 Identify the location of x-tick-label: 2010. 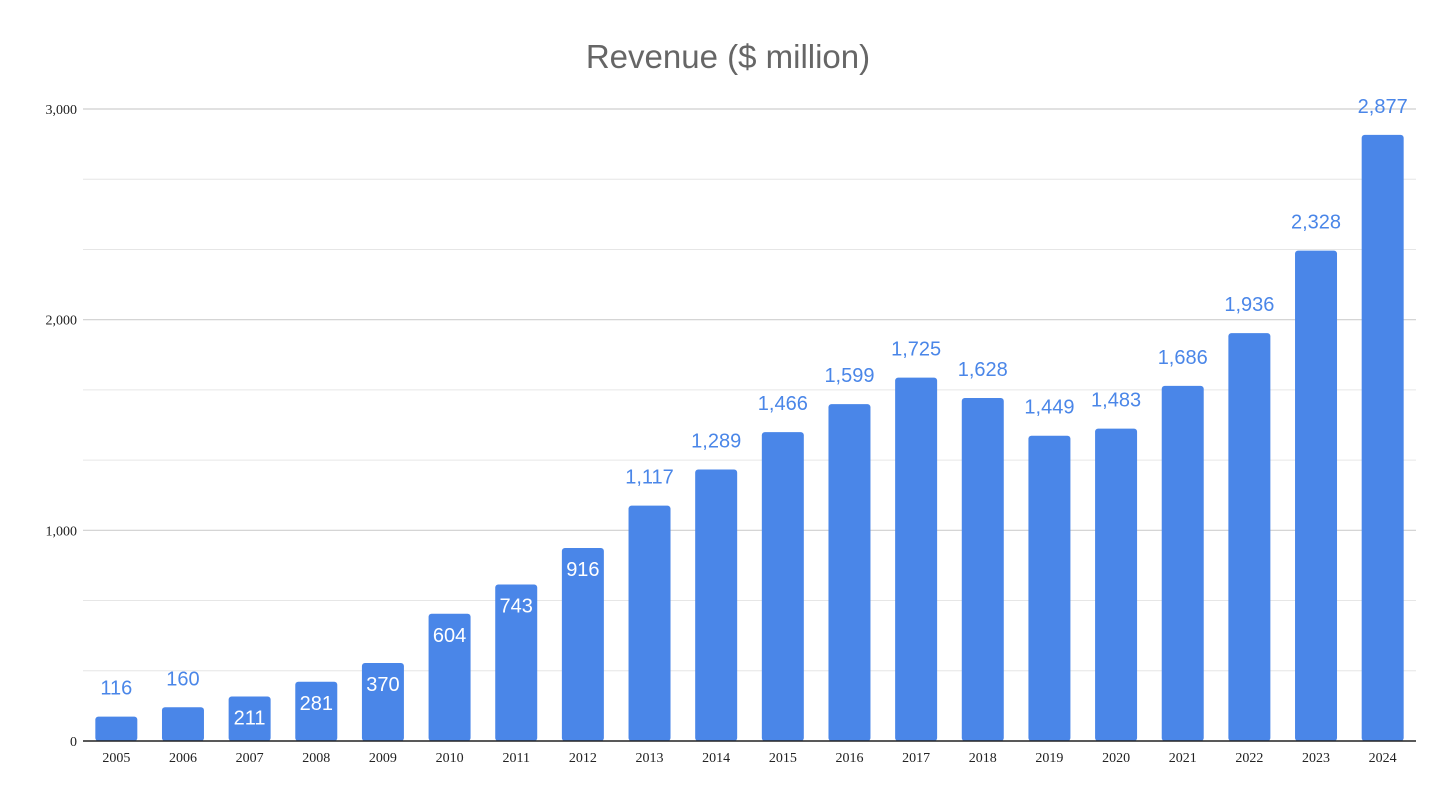
(450, 758).